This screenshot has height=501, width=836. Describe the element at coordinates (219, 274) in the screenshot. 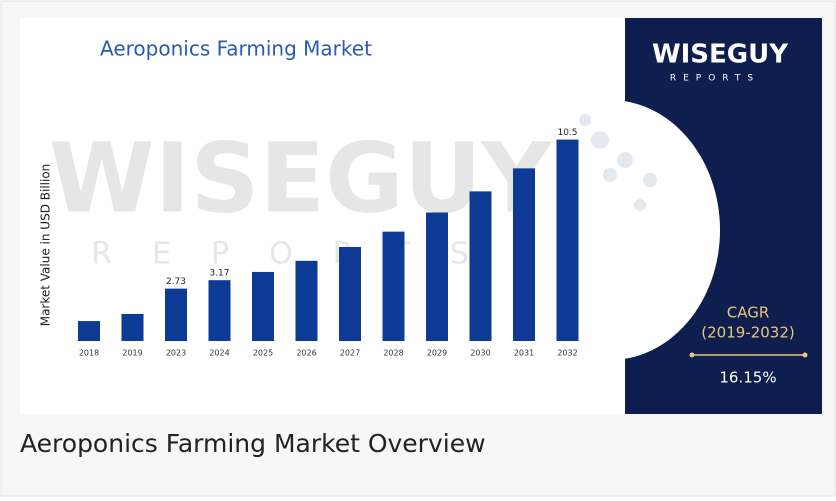

I see `data-label: 3.17` at that location.